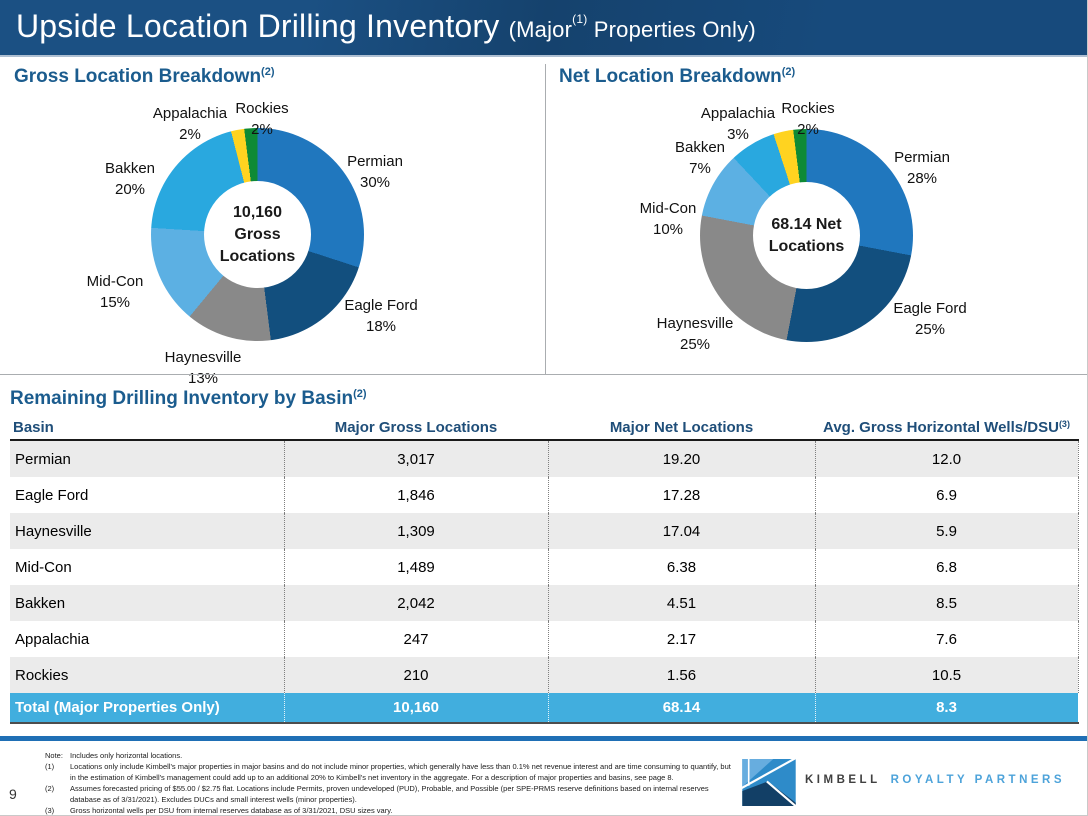 This screenshot has width=1088, height=816. What do you see at coordinates (416, 675) in the screenshot?
I see `value-cell: 210` at bounding box center [416, 675].